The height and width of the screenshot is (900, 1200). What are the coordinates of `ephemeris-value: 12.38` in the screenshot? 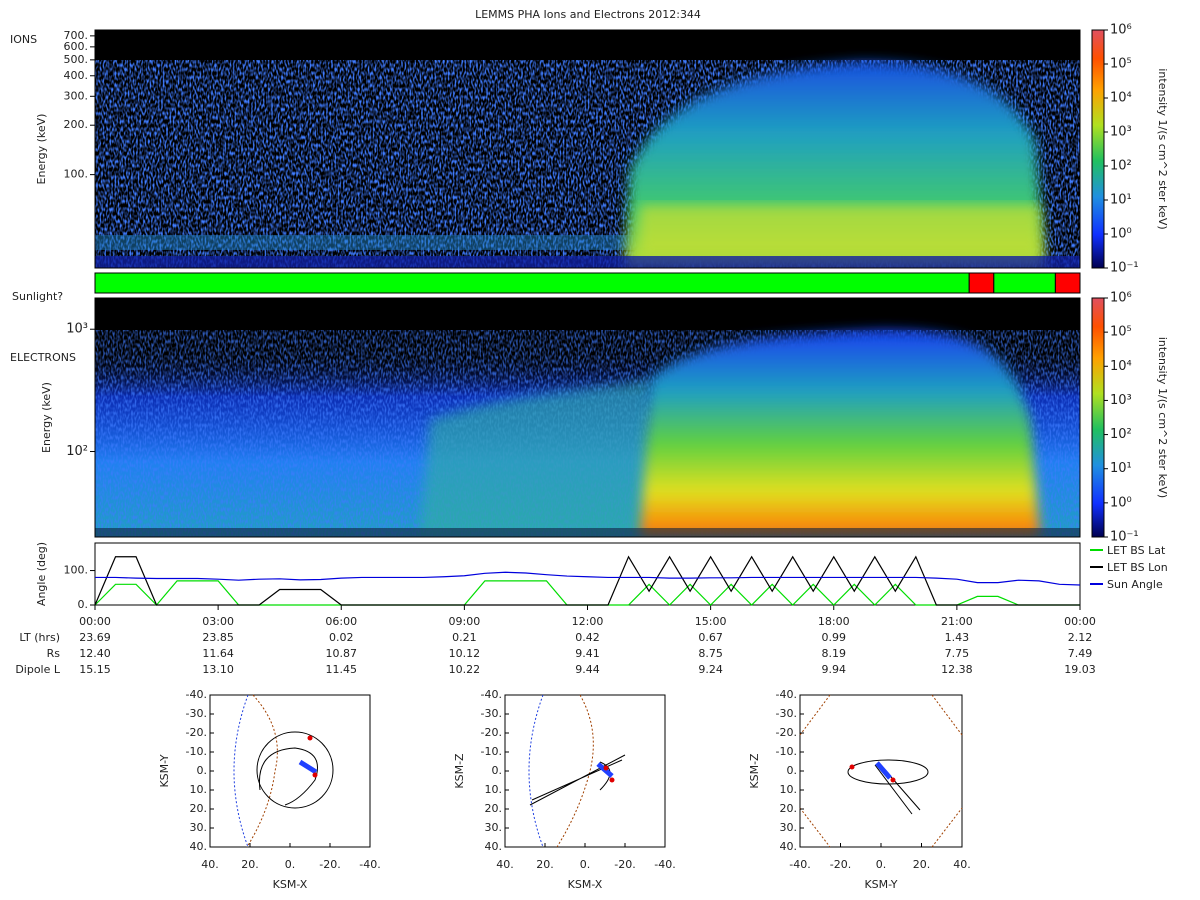 It's located at (957, 669).